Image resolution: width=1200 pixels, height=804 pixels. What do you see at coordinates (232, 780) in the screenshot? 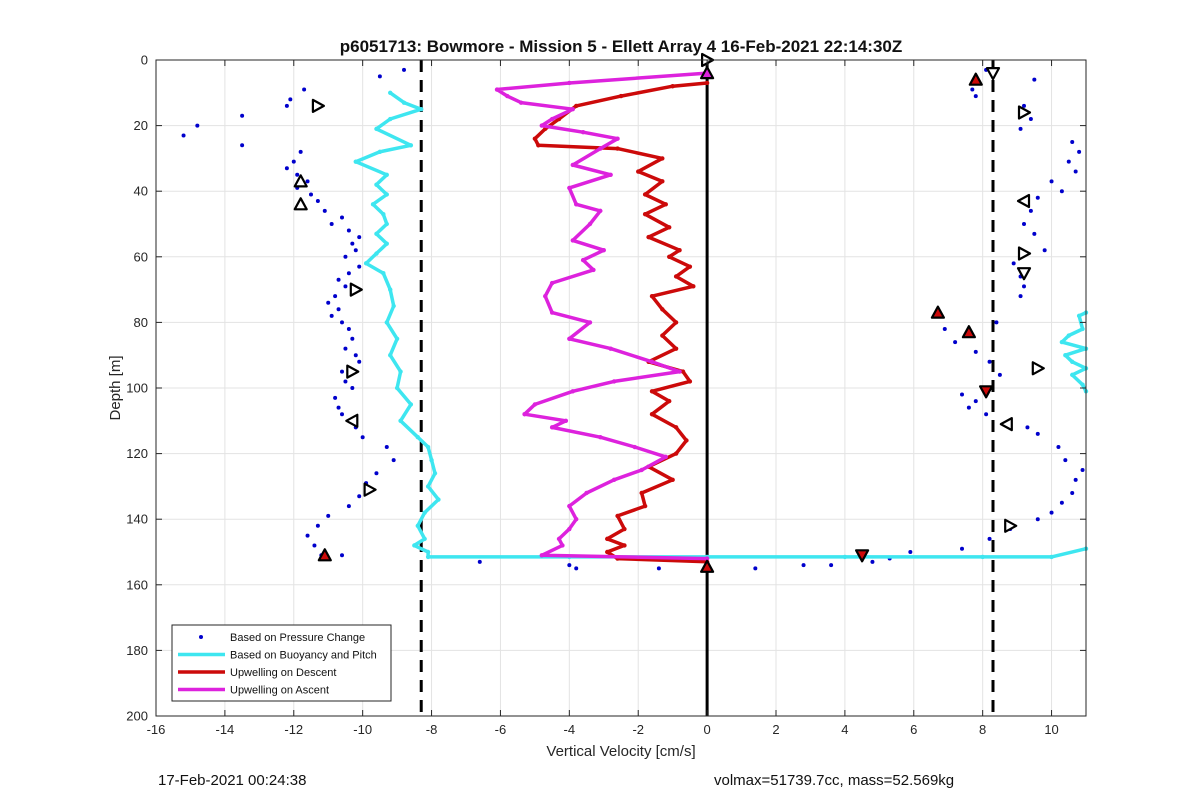
I see `footer-timestamp: 17-Feb-2021 00:24:38` at bounding box center [232, 780].